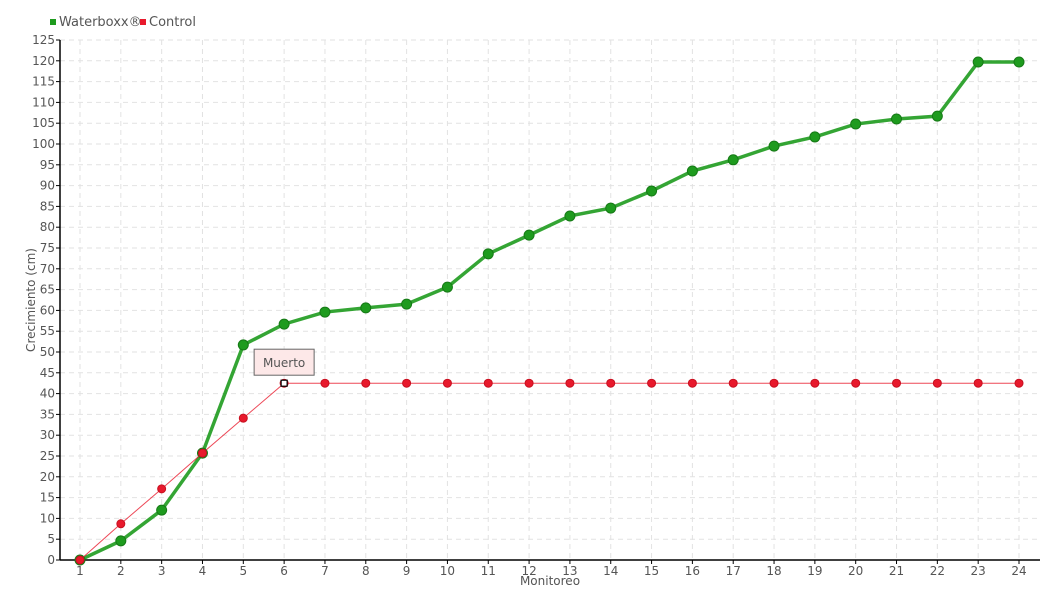 The width and height of the screenshot is (1060, 604). I want to click on x-tick-label: 7, so click(325, 571).